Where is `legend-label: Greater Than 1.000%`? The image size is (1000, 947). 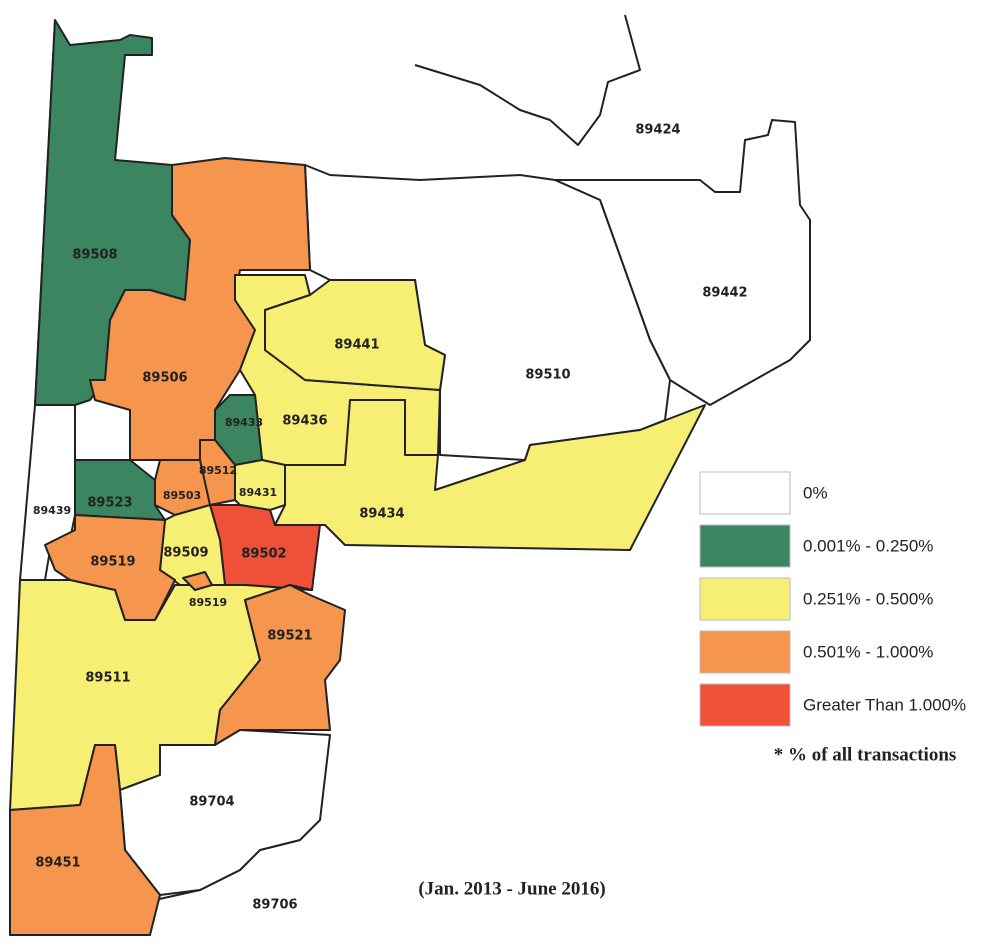 legend-label: Greater Than 1.000% is located at coordinates (884, 704).